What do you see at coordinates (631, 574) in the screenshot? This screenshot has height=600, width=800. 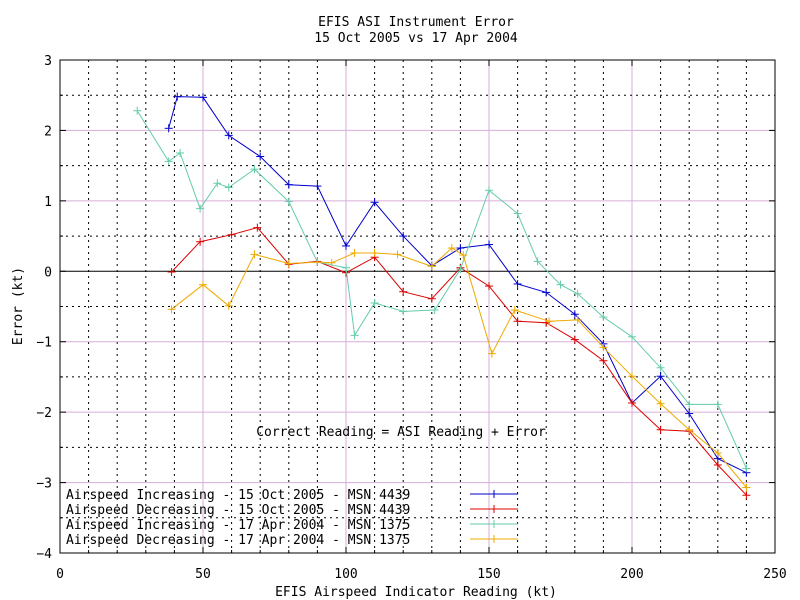 I see `x-tick-label: 200` at bounding box center [631, 574].